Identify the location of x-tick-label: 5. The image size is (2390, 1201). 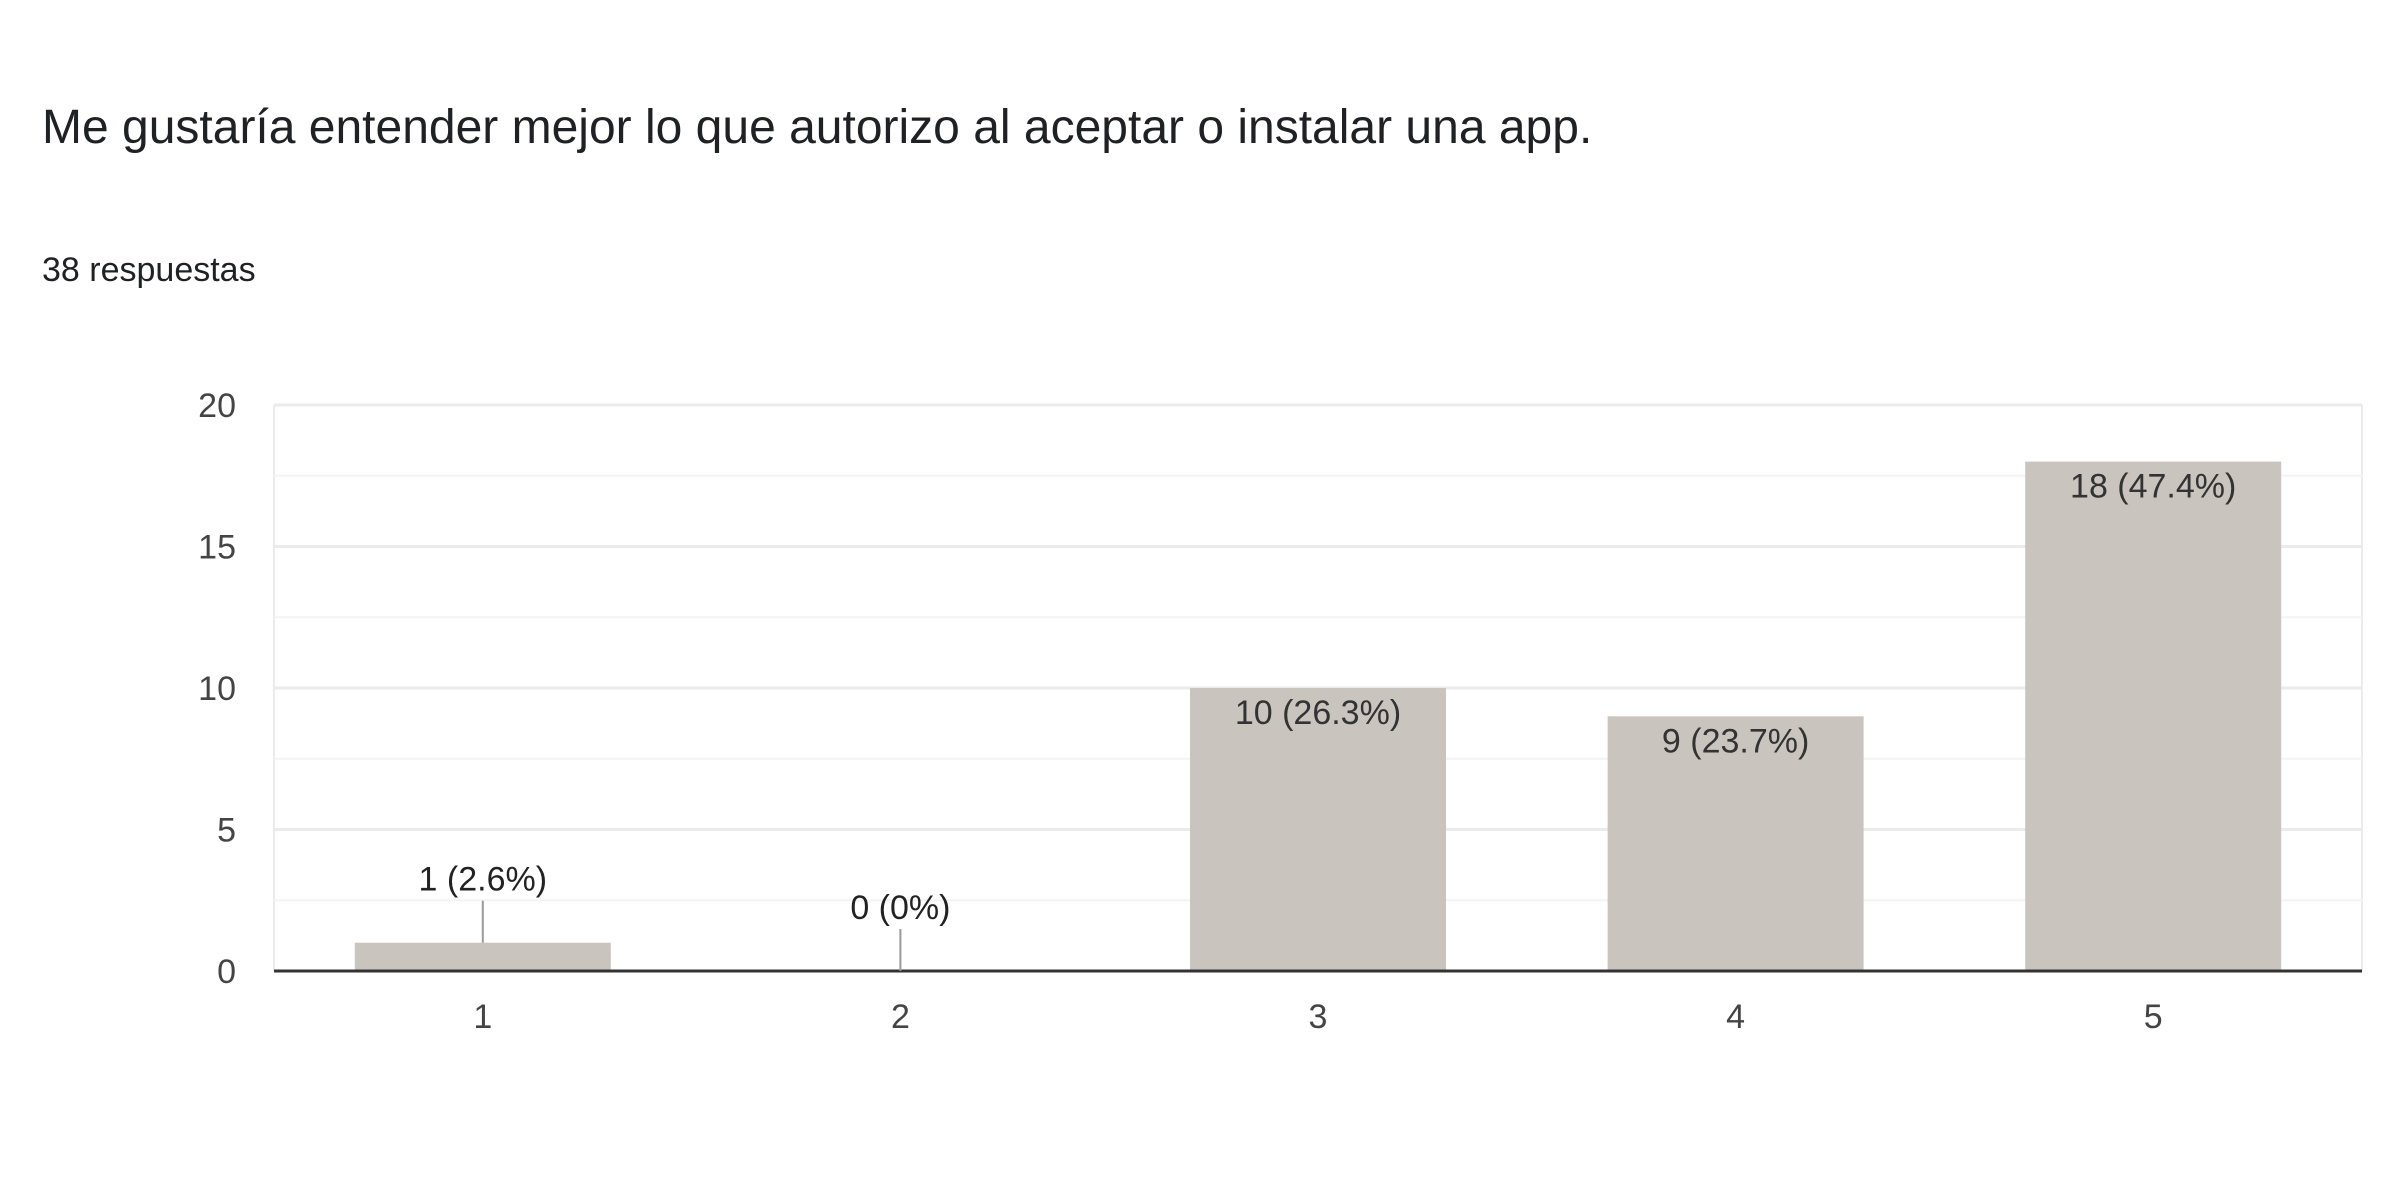
(2153, 1017).